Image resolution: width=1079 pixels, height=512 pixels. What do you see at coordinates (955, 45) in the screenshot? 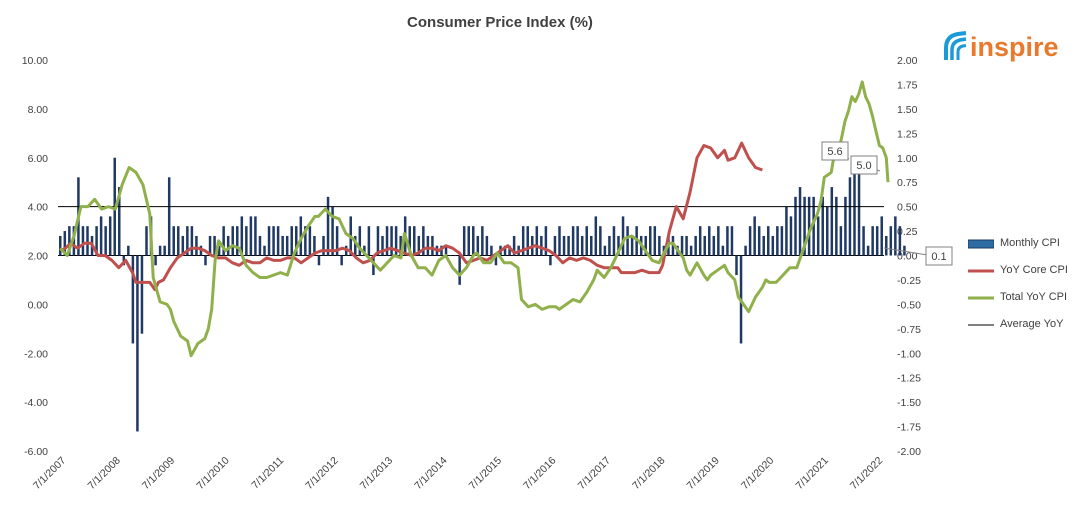
I see `logo-mark-icon` at bounding box center [955, 45].